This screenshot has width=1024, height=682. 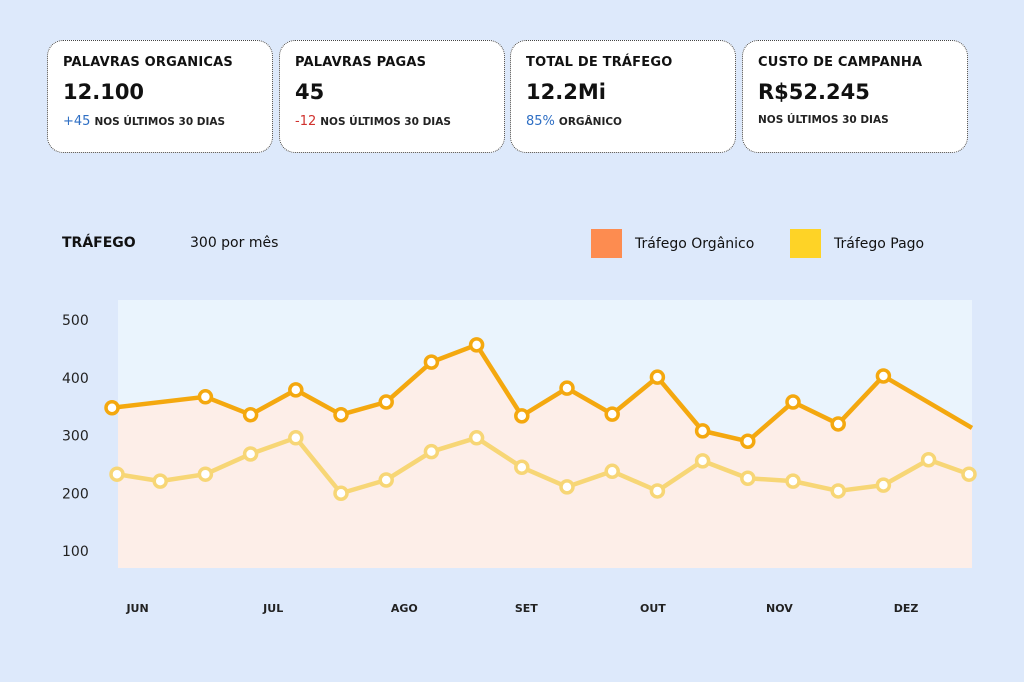 I want to click on x-tick-label: JUL, so click(x=272, y=608).